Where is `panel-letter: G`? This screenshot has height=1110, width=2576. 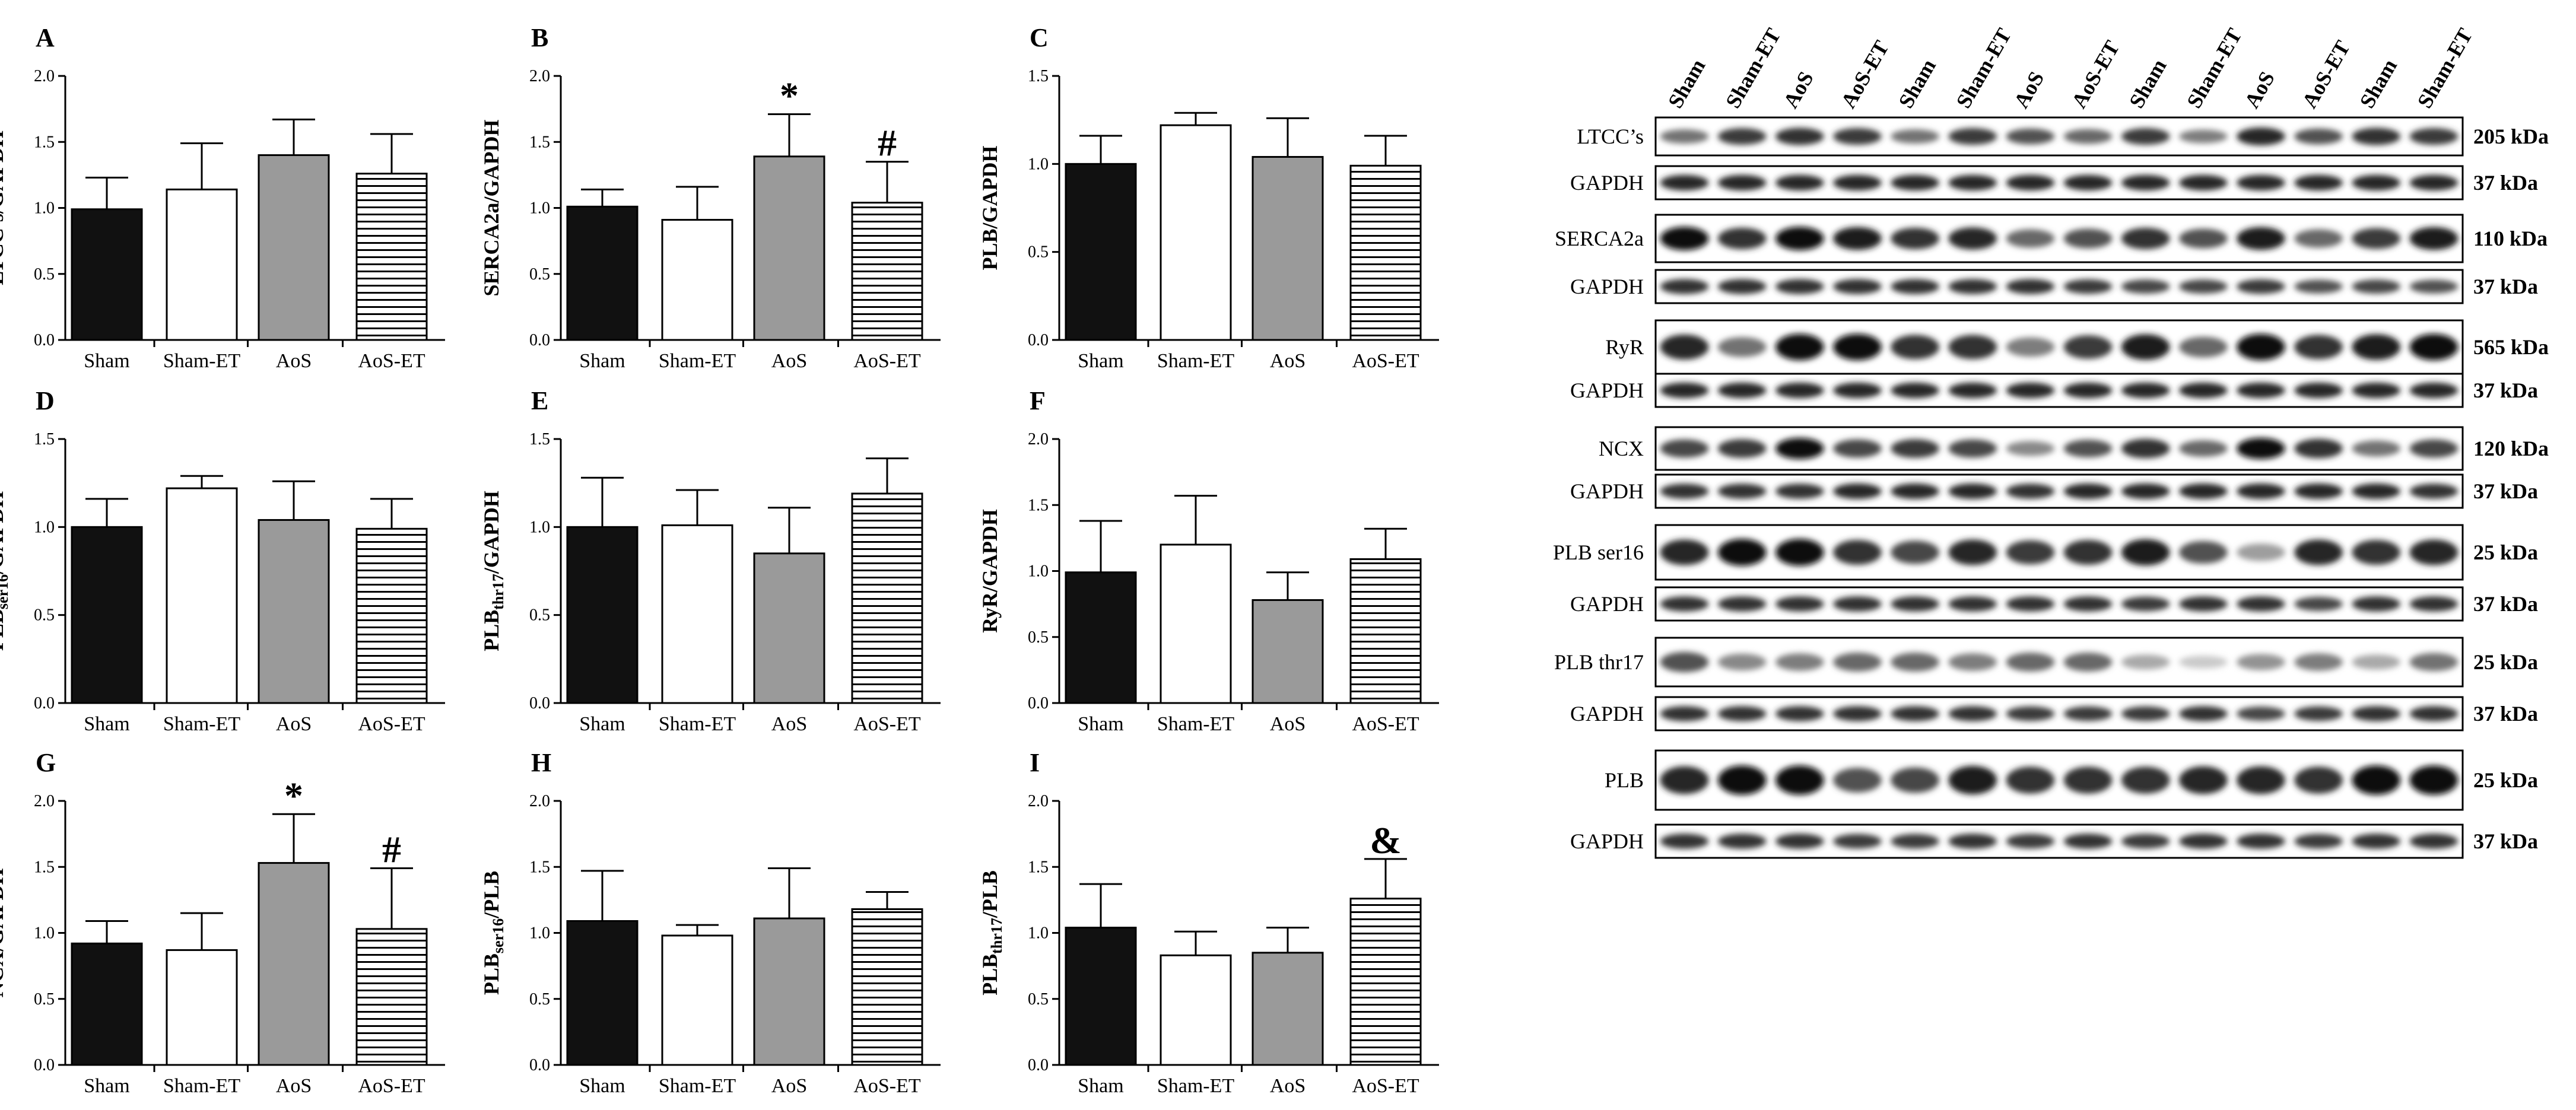 panel-letter: G is located at coordinates (46, 763).